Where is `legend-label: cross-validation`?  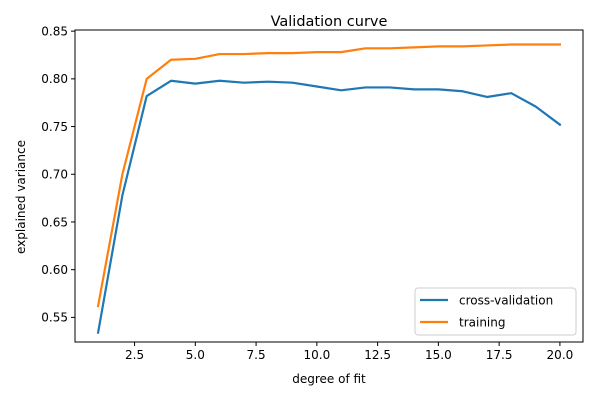
legend-label: cross-validation is located at coordinates (506, 300).